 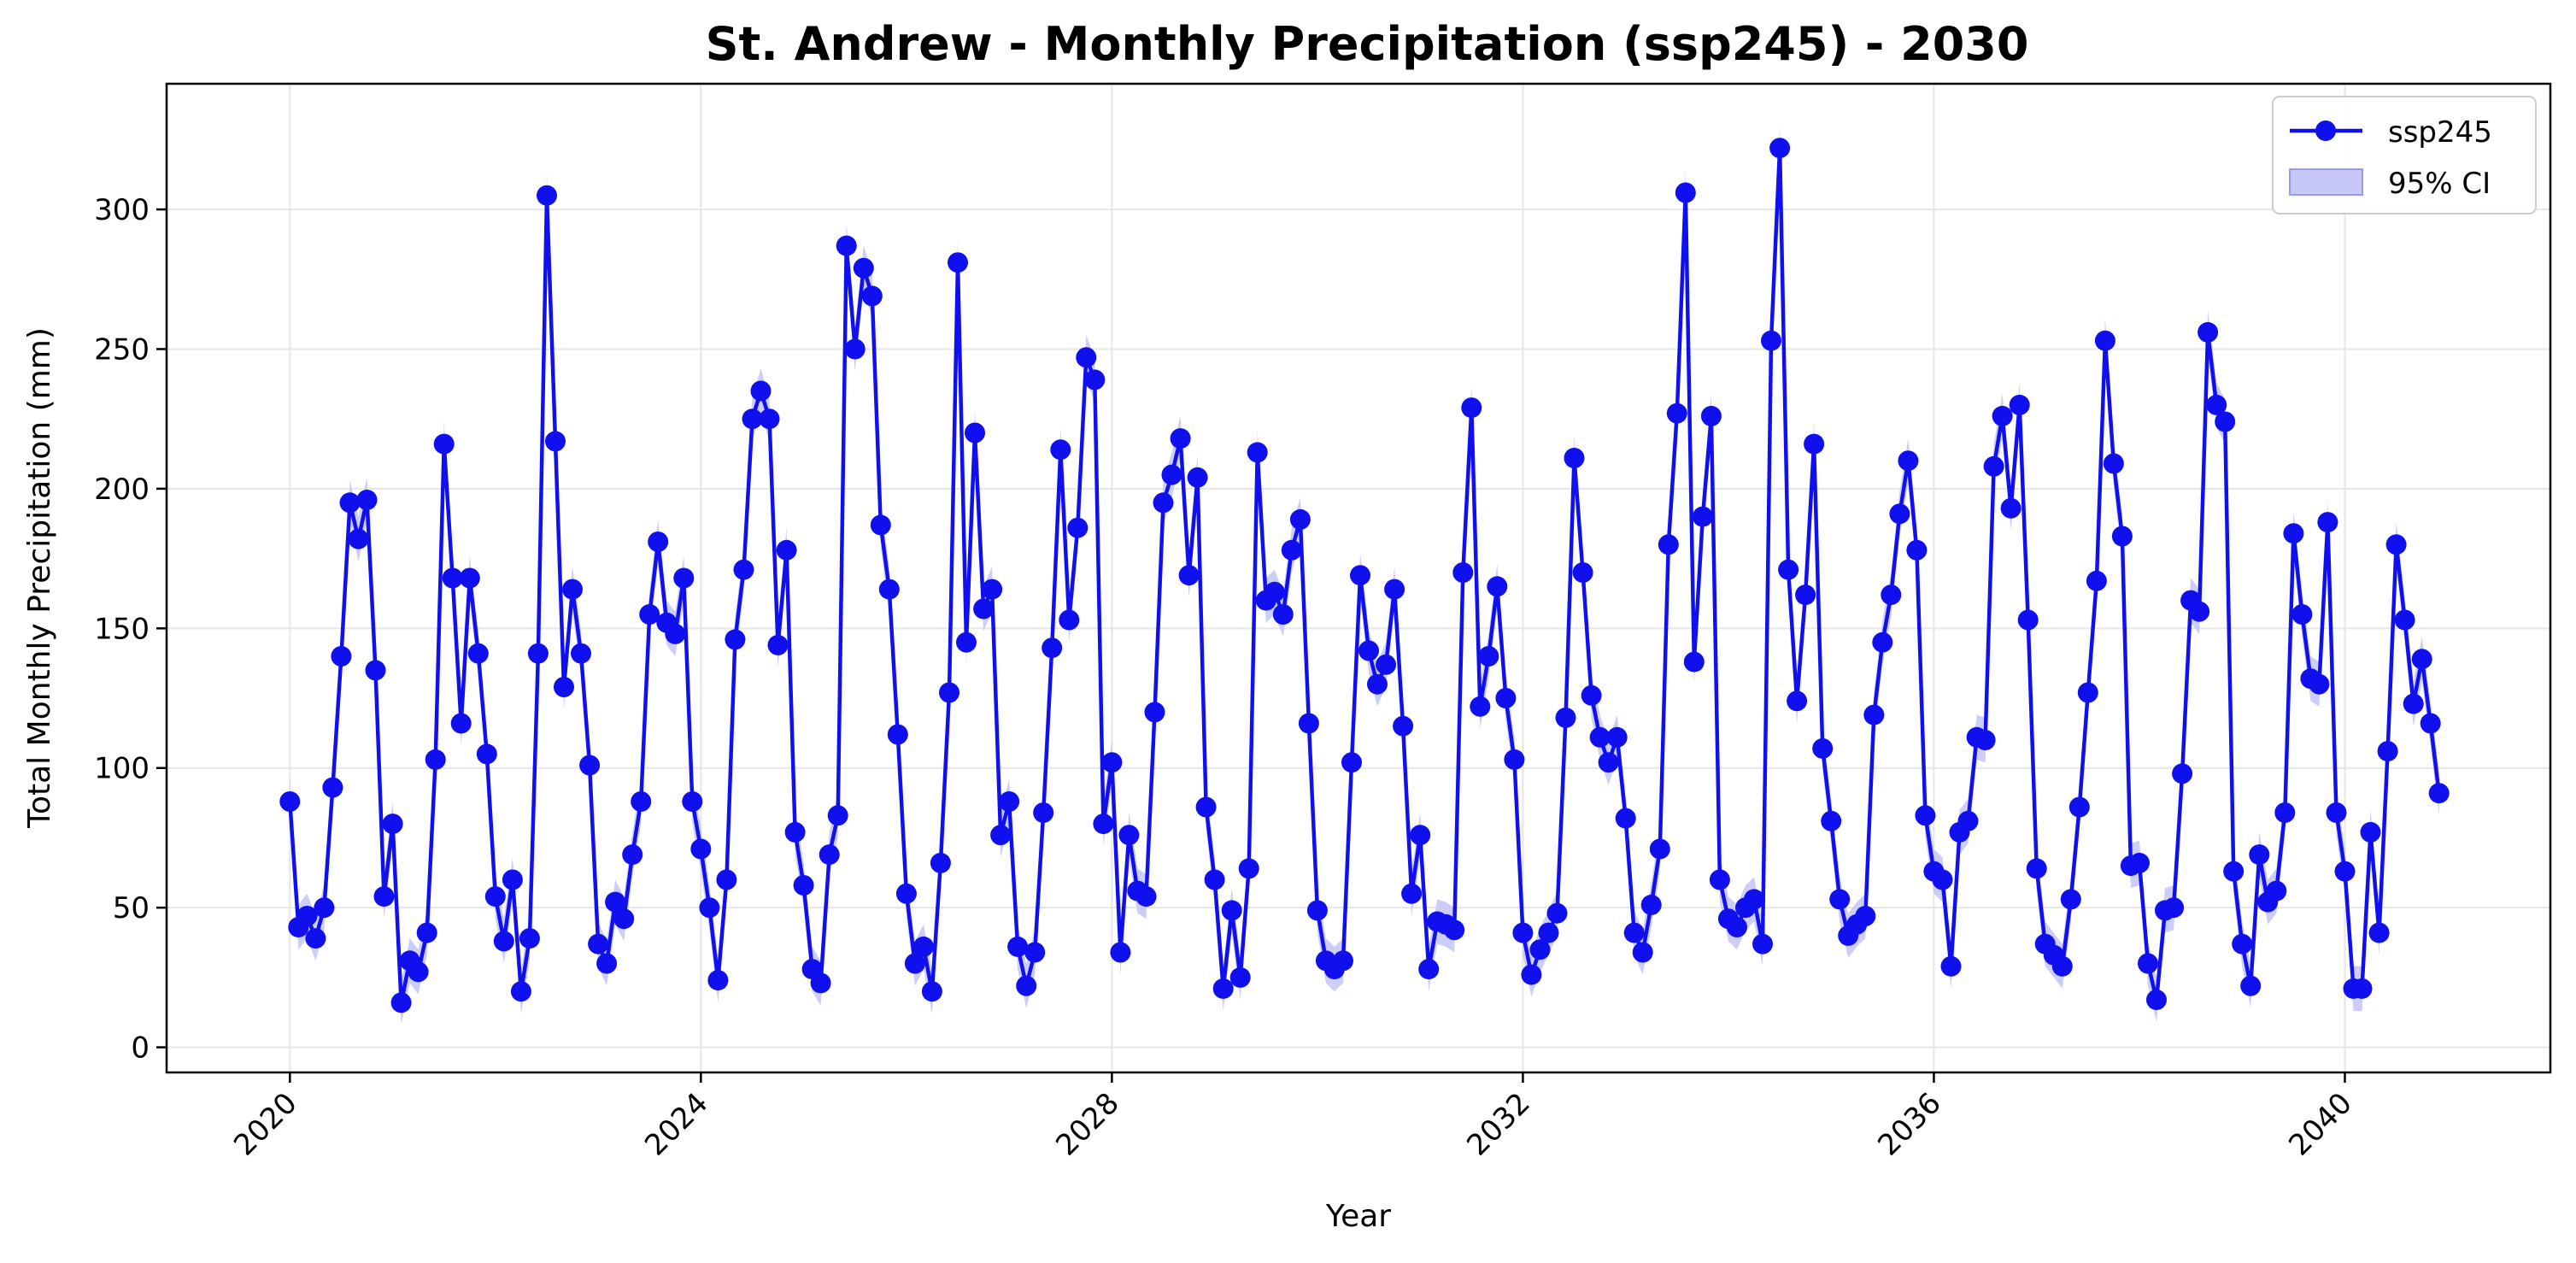 I want to click on y-axis-label: Total Monthly Precipitation (mm), so click(x=39, y=578).